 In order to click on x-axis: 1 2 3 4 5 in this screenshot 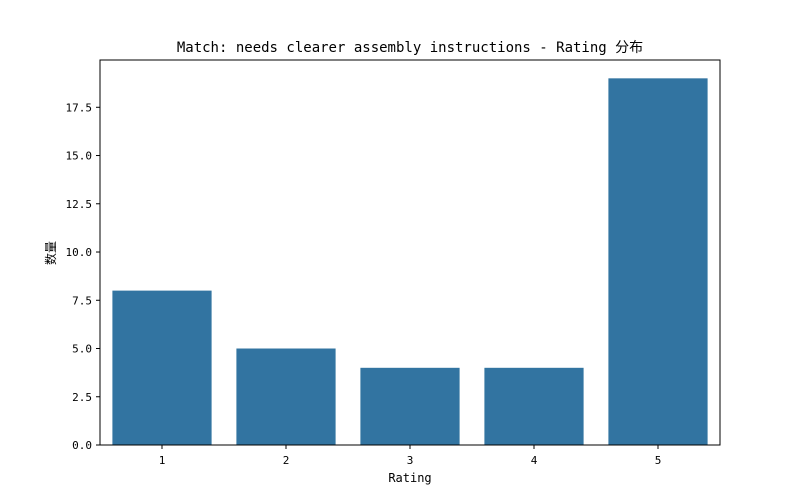, I will do `click(410, 456)`.